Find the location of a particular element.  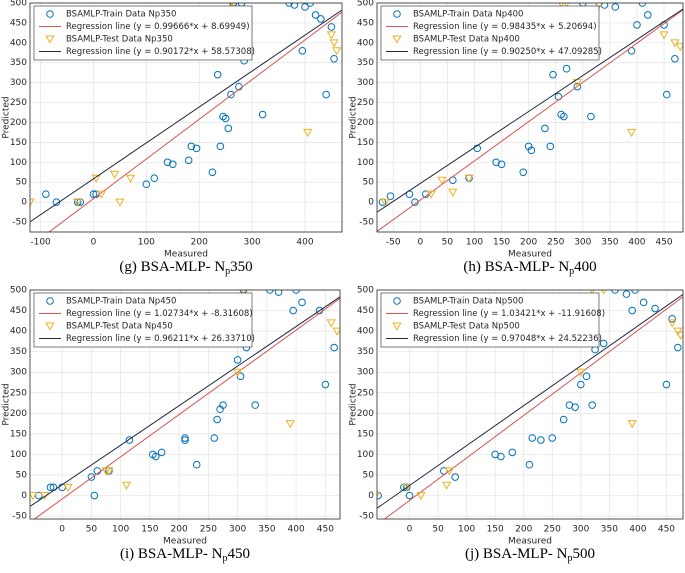

x-tick-label: 400 is located at coordinates (304, 243).